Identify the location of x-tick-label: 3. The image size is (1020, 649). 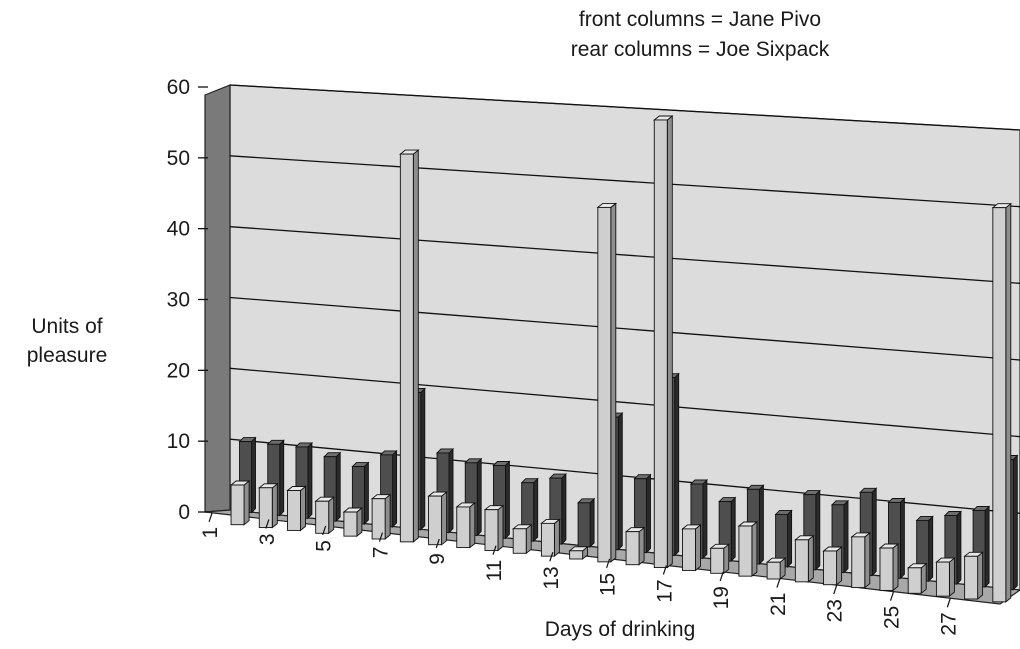
(267, 539).